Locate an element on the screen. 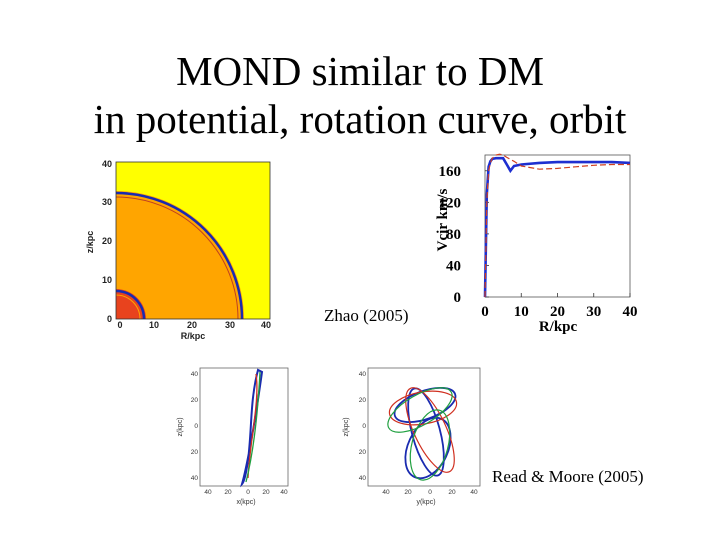 The width and height of the screenshot is (720, 540). map-frame is located at coordinates (193, 240).